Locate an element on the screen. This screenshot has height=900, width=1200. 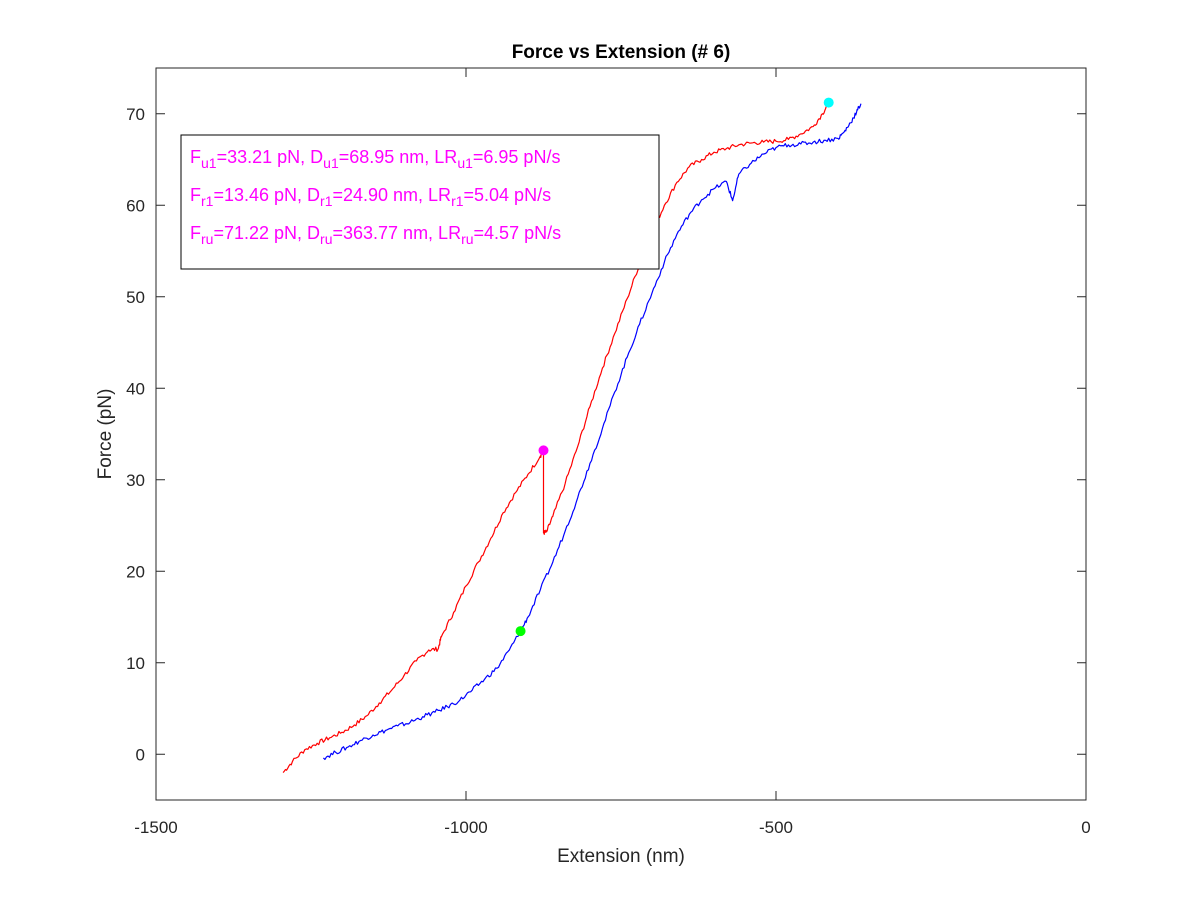
y-tick-label-4: 40 is located at coordinates (135, 388).